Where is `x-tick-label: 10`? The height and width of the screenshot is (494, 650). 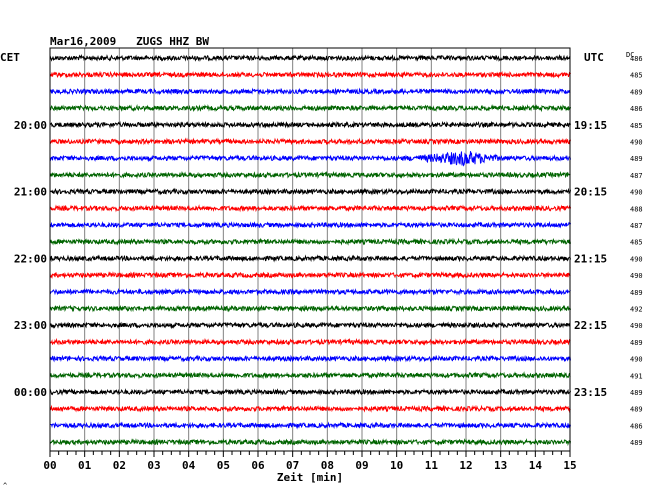
x-tick-label: 10 is located at coordinates (396, 465).